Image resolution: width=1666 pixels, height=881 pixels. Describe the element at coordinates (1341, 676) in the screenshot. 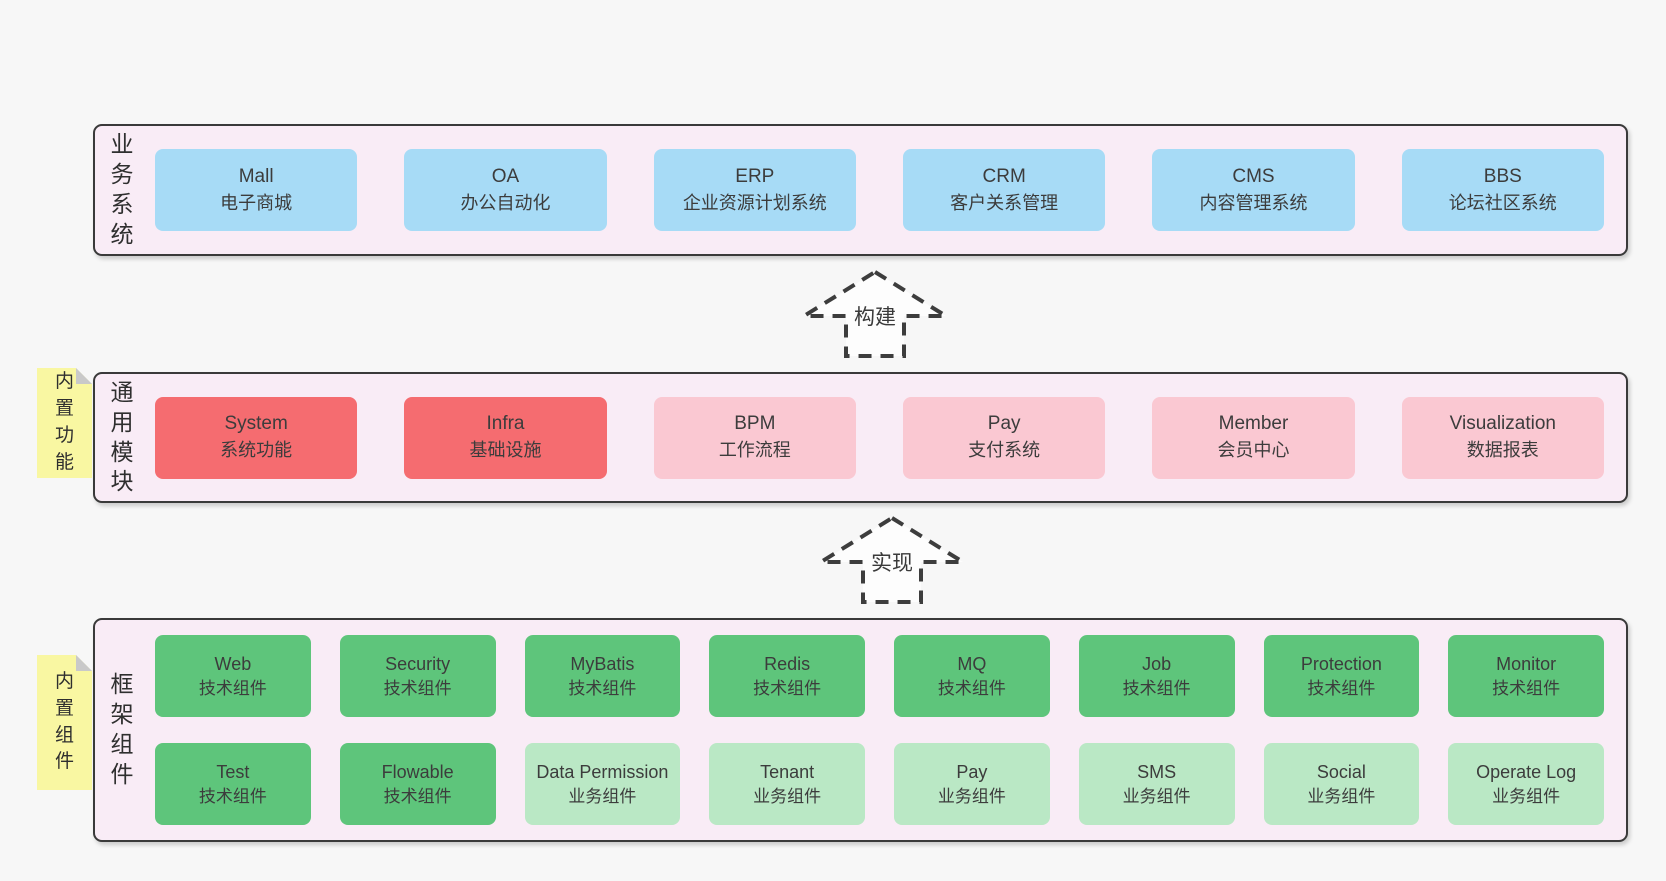

I see `box-protection: Protection 技术组件` at that location.